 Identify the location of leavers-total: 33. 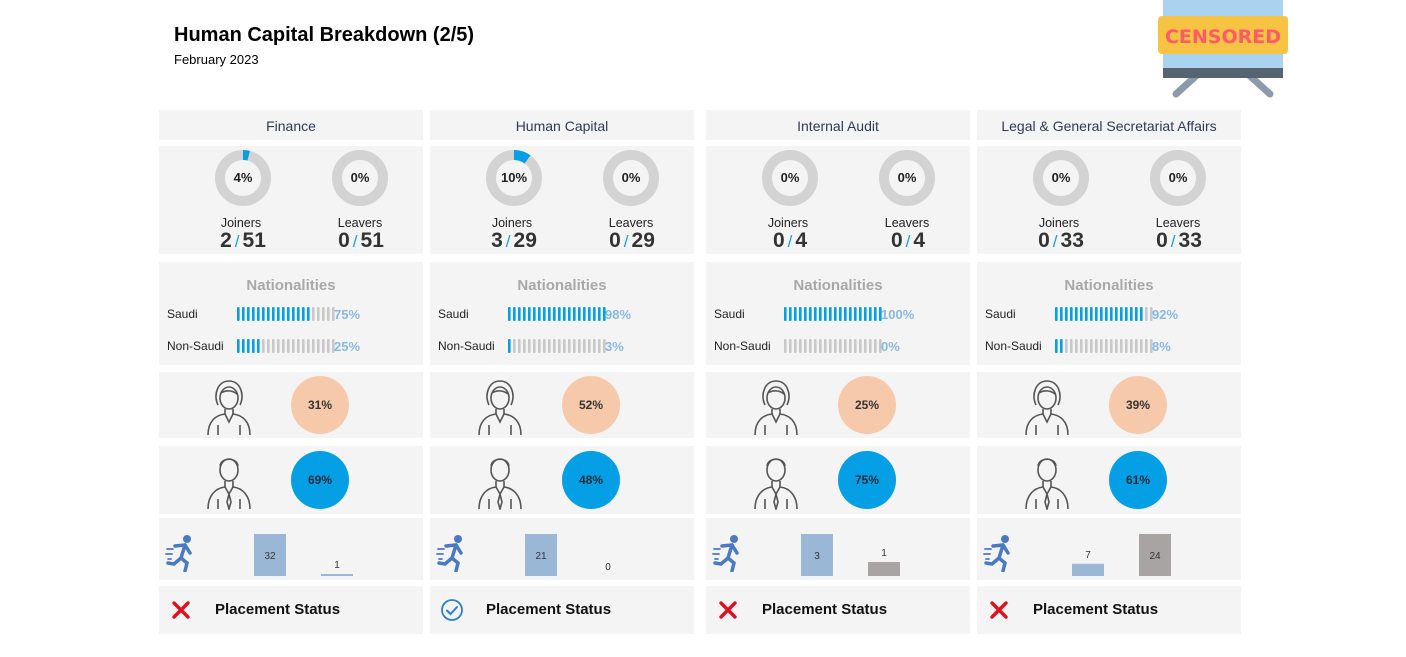
(1190, 240).